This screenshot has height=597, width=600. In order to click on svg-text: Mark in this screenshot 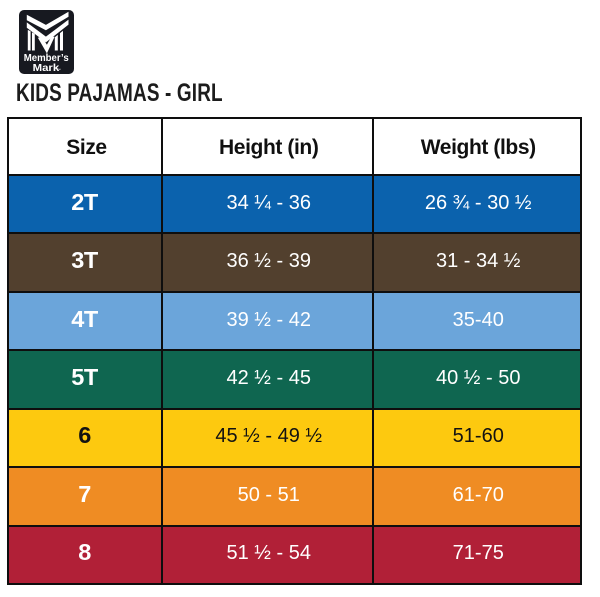, I will do `click(46, 68)`.